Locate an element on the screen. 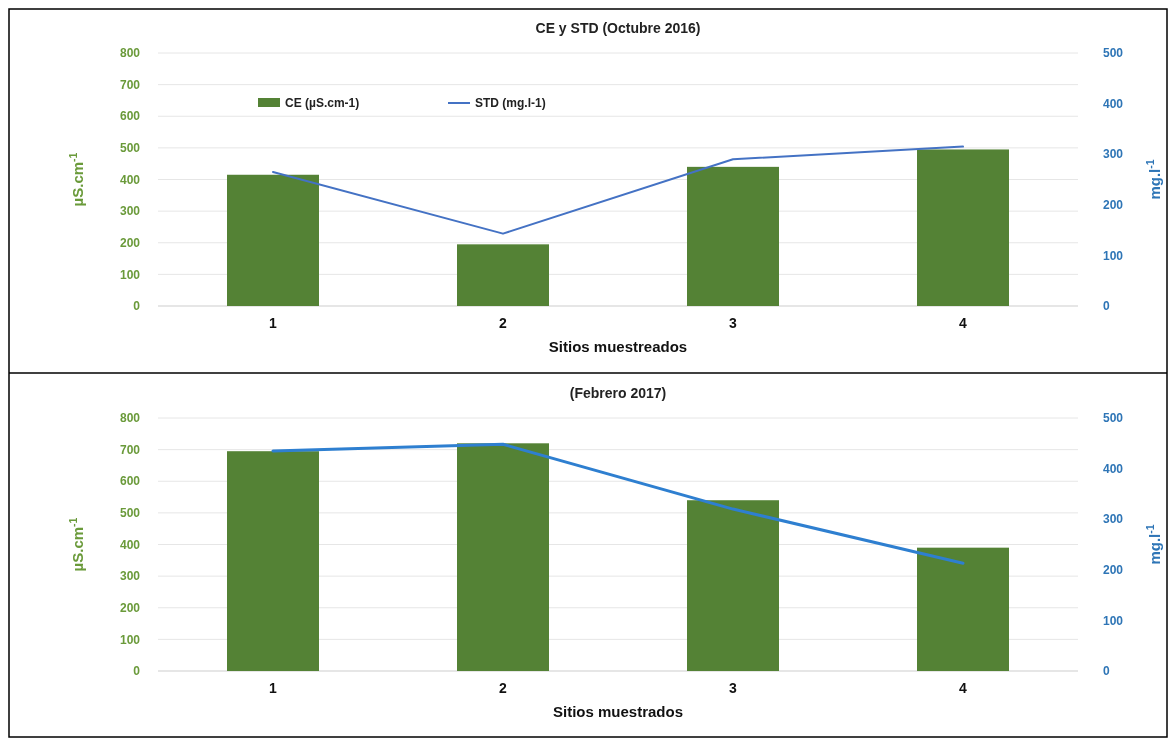 This screenshot has width=1176, height=746. chart-title: CE y STD (Octubre 2016) is located at coordinates (618, 28).